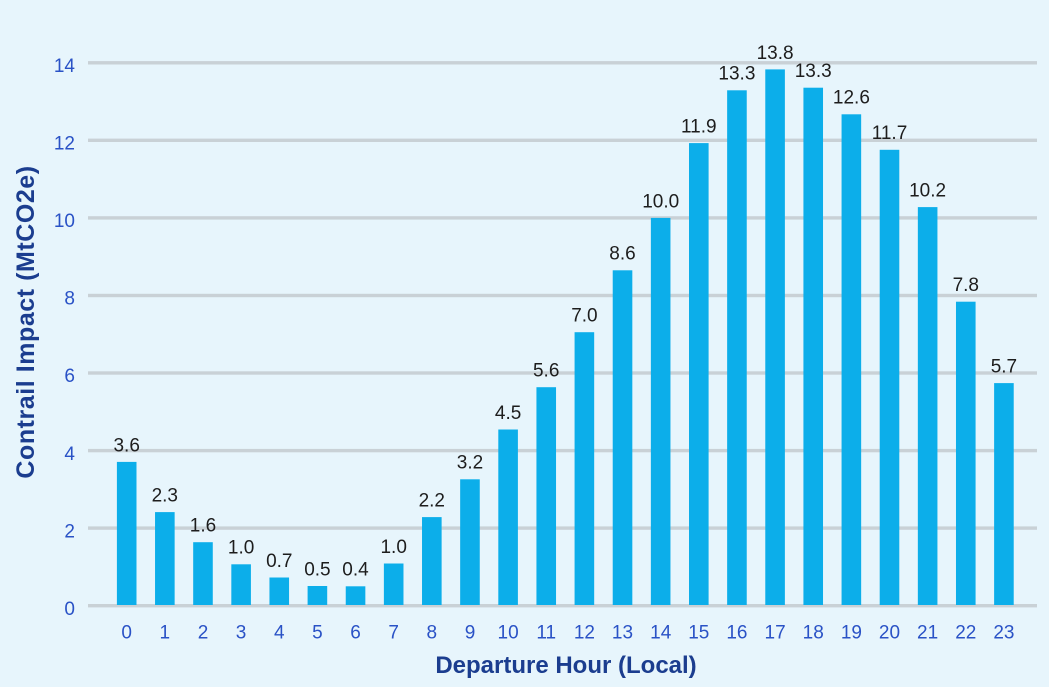 The width and height of the screenshot is (1049, 687). Describe the element at coordinates (965, 633) in the screenshot. I see `svg-text: 22` at that location.